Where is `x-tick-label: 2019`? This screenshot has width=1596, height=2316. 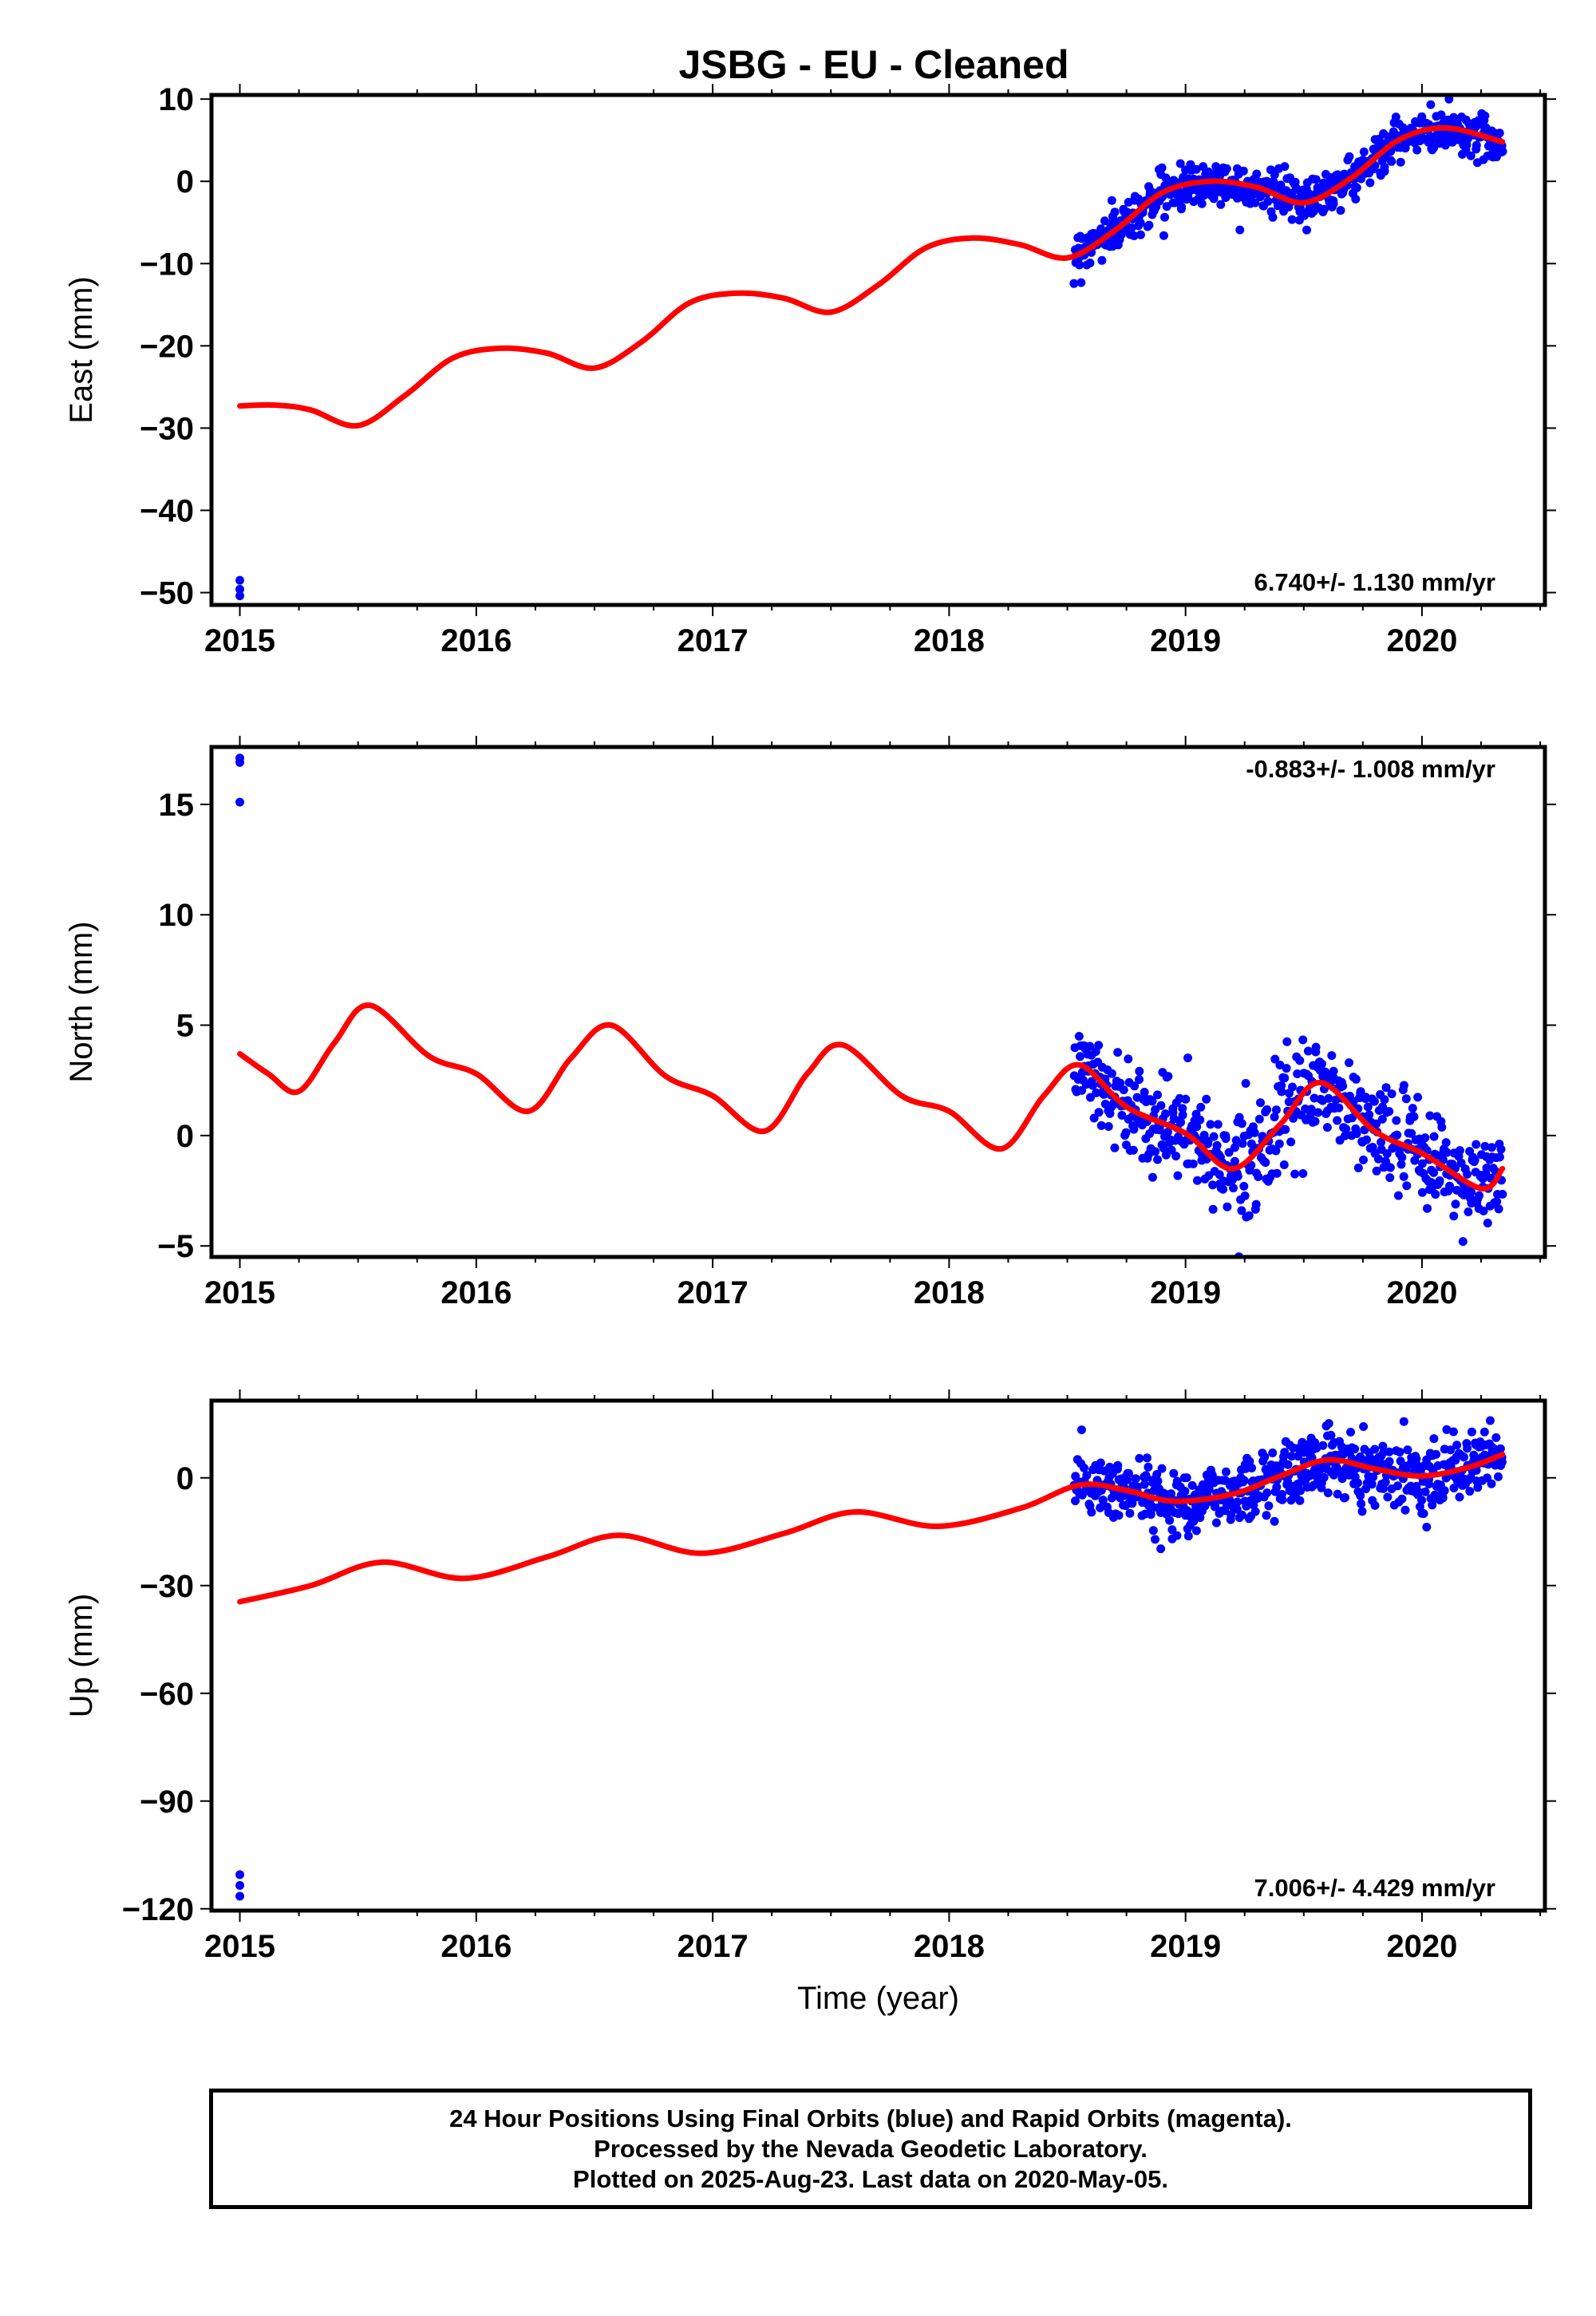 x-tick-label: 2019 is located at coordinates (1185, 640).